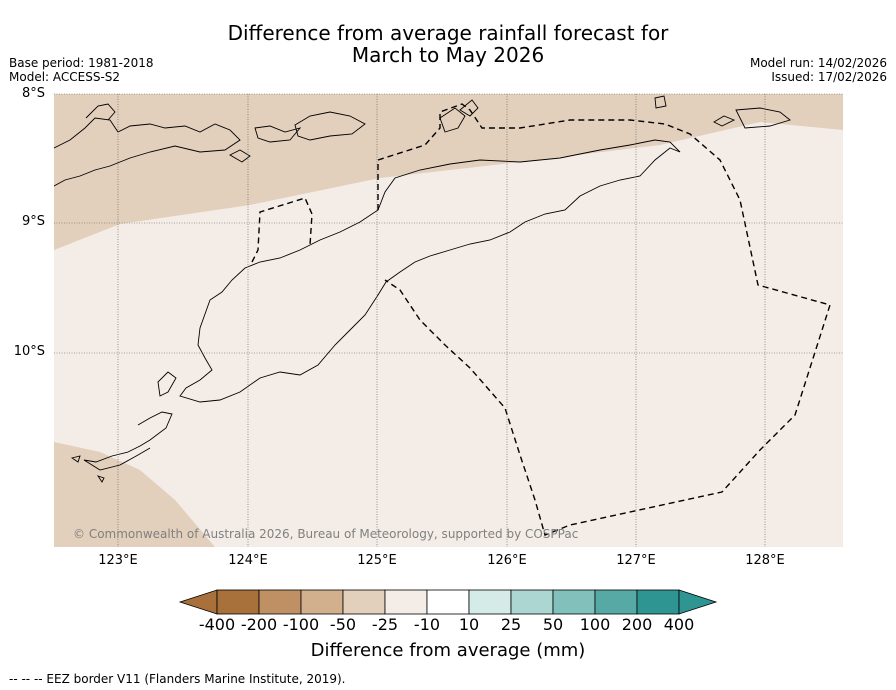  I want to click on colorbar-tick-label: -50, so click(343, 624).